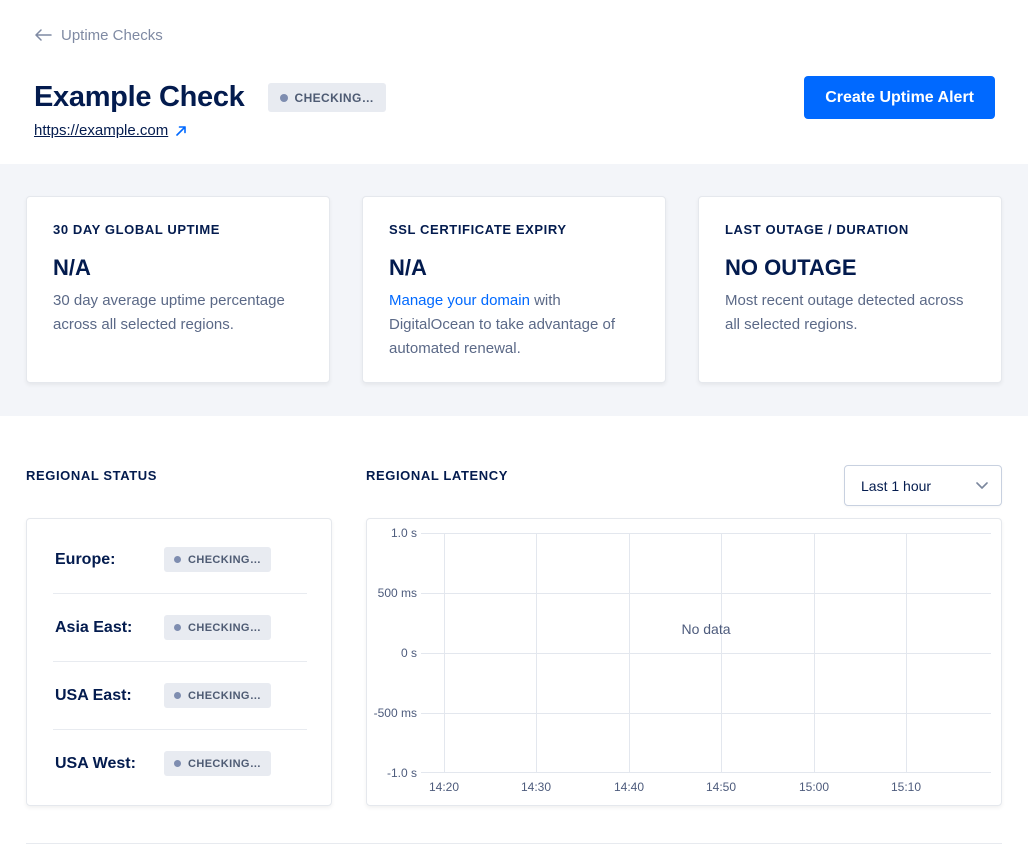 This screenshot has width=1028, height=868. I want to click on time-range-select: Last 1 hour, so click(923, 485).